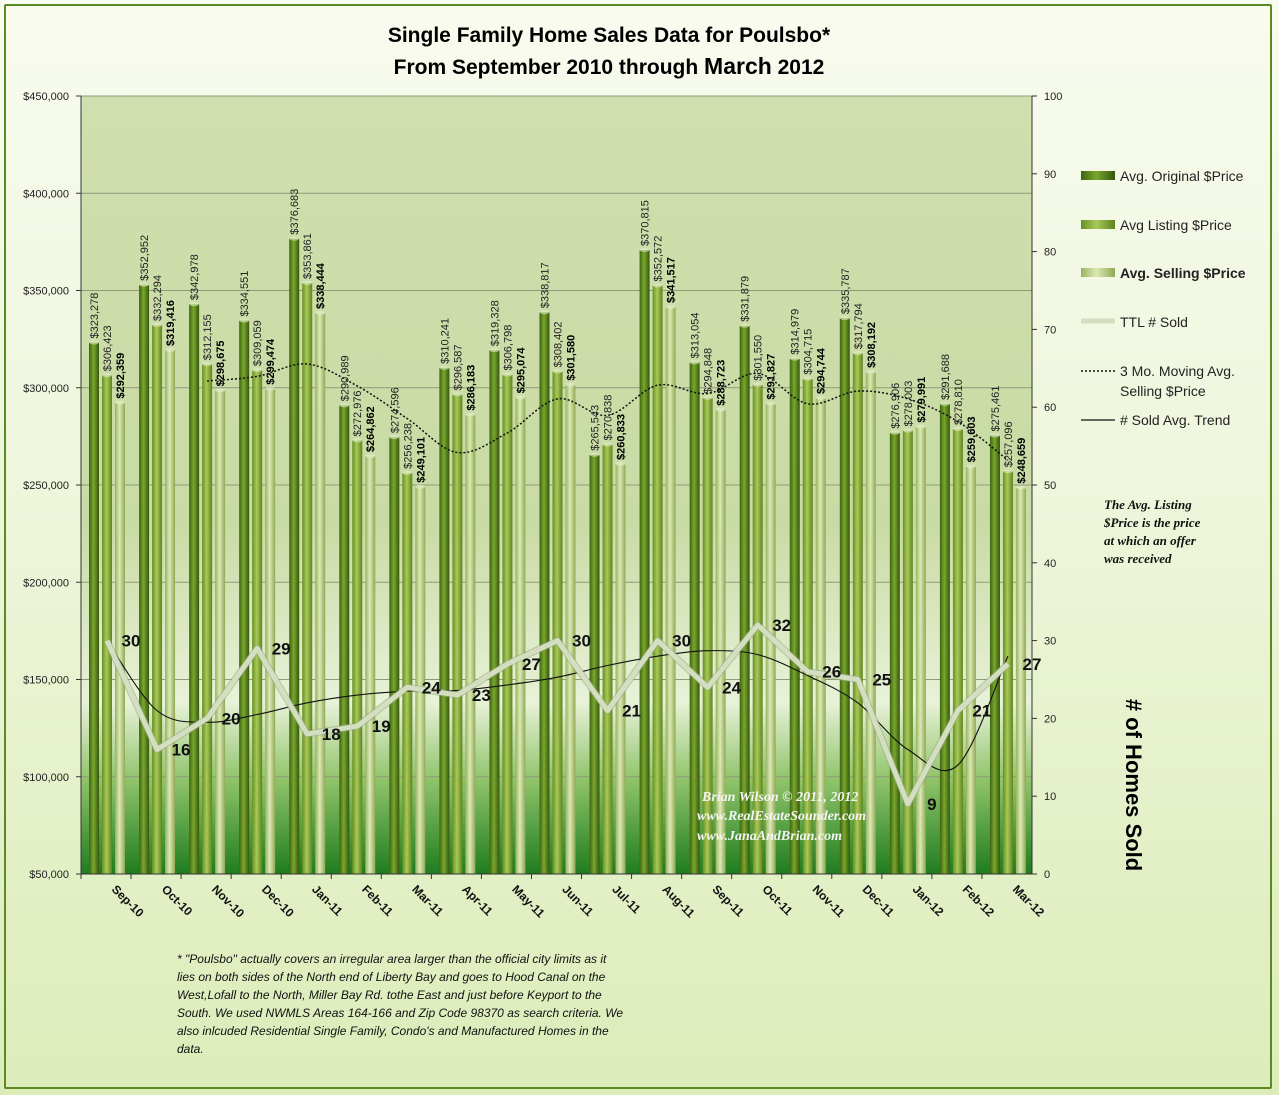 The image size is (1279, 1100). I want to click on y-right-tick-label: 10, so click(1050, 797).